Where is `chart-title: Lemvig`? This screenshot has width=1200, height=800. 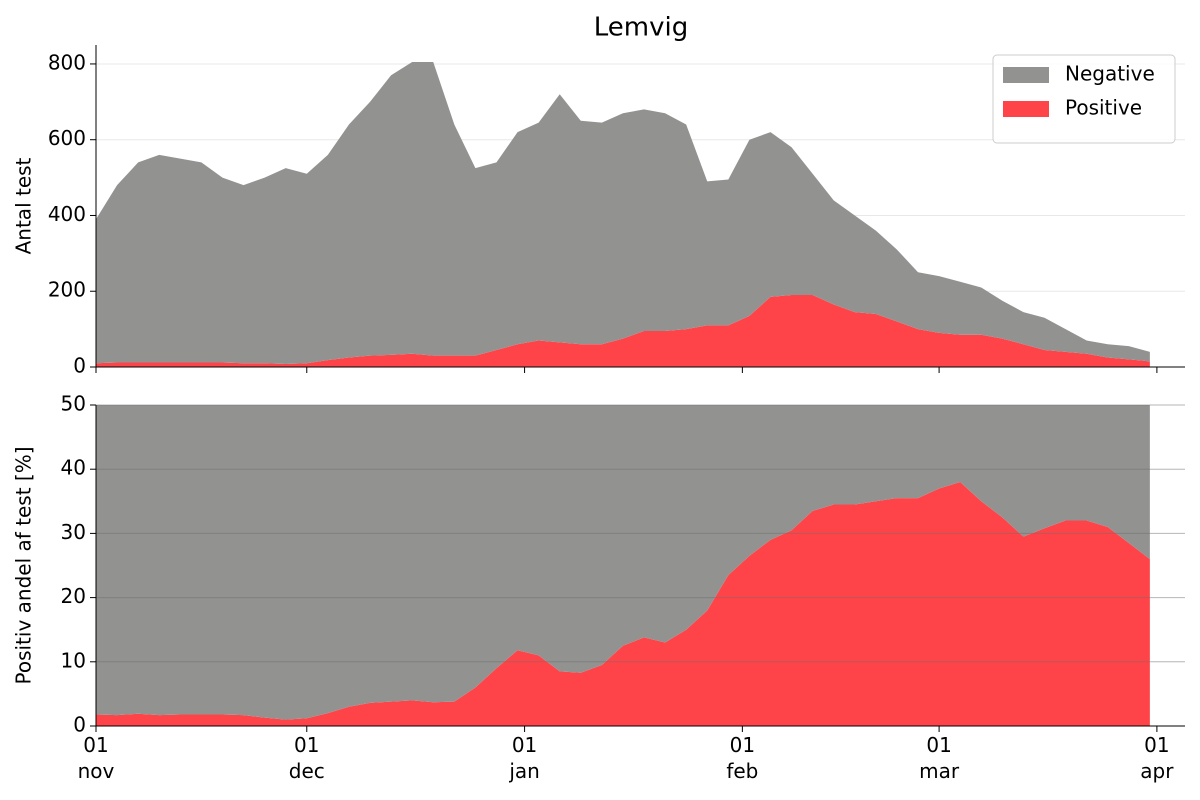 chart-title: Lemvig is located at coordinates (641, 28).